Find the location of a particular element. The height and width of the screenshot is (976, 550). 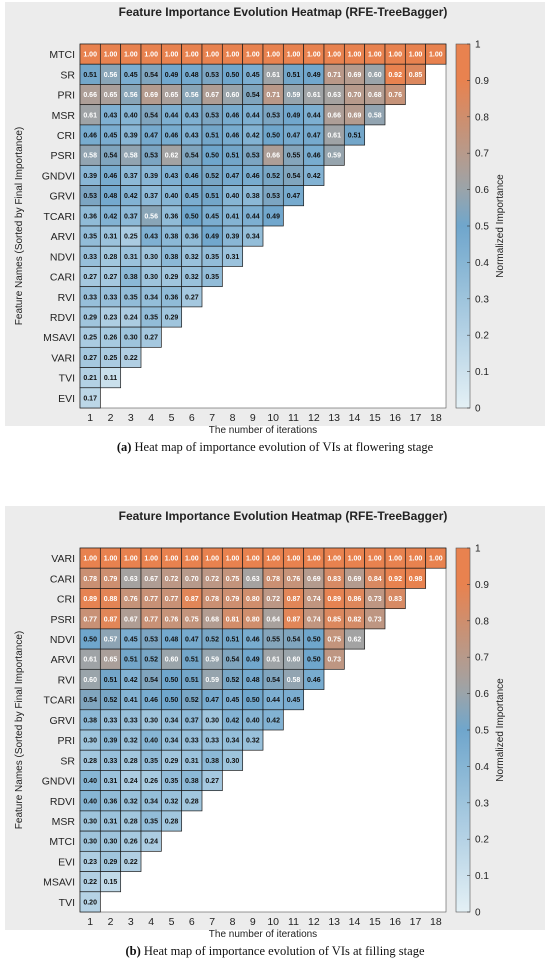

cell-value-label: 0.27 is located at coordinates (90, 358).